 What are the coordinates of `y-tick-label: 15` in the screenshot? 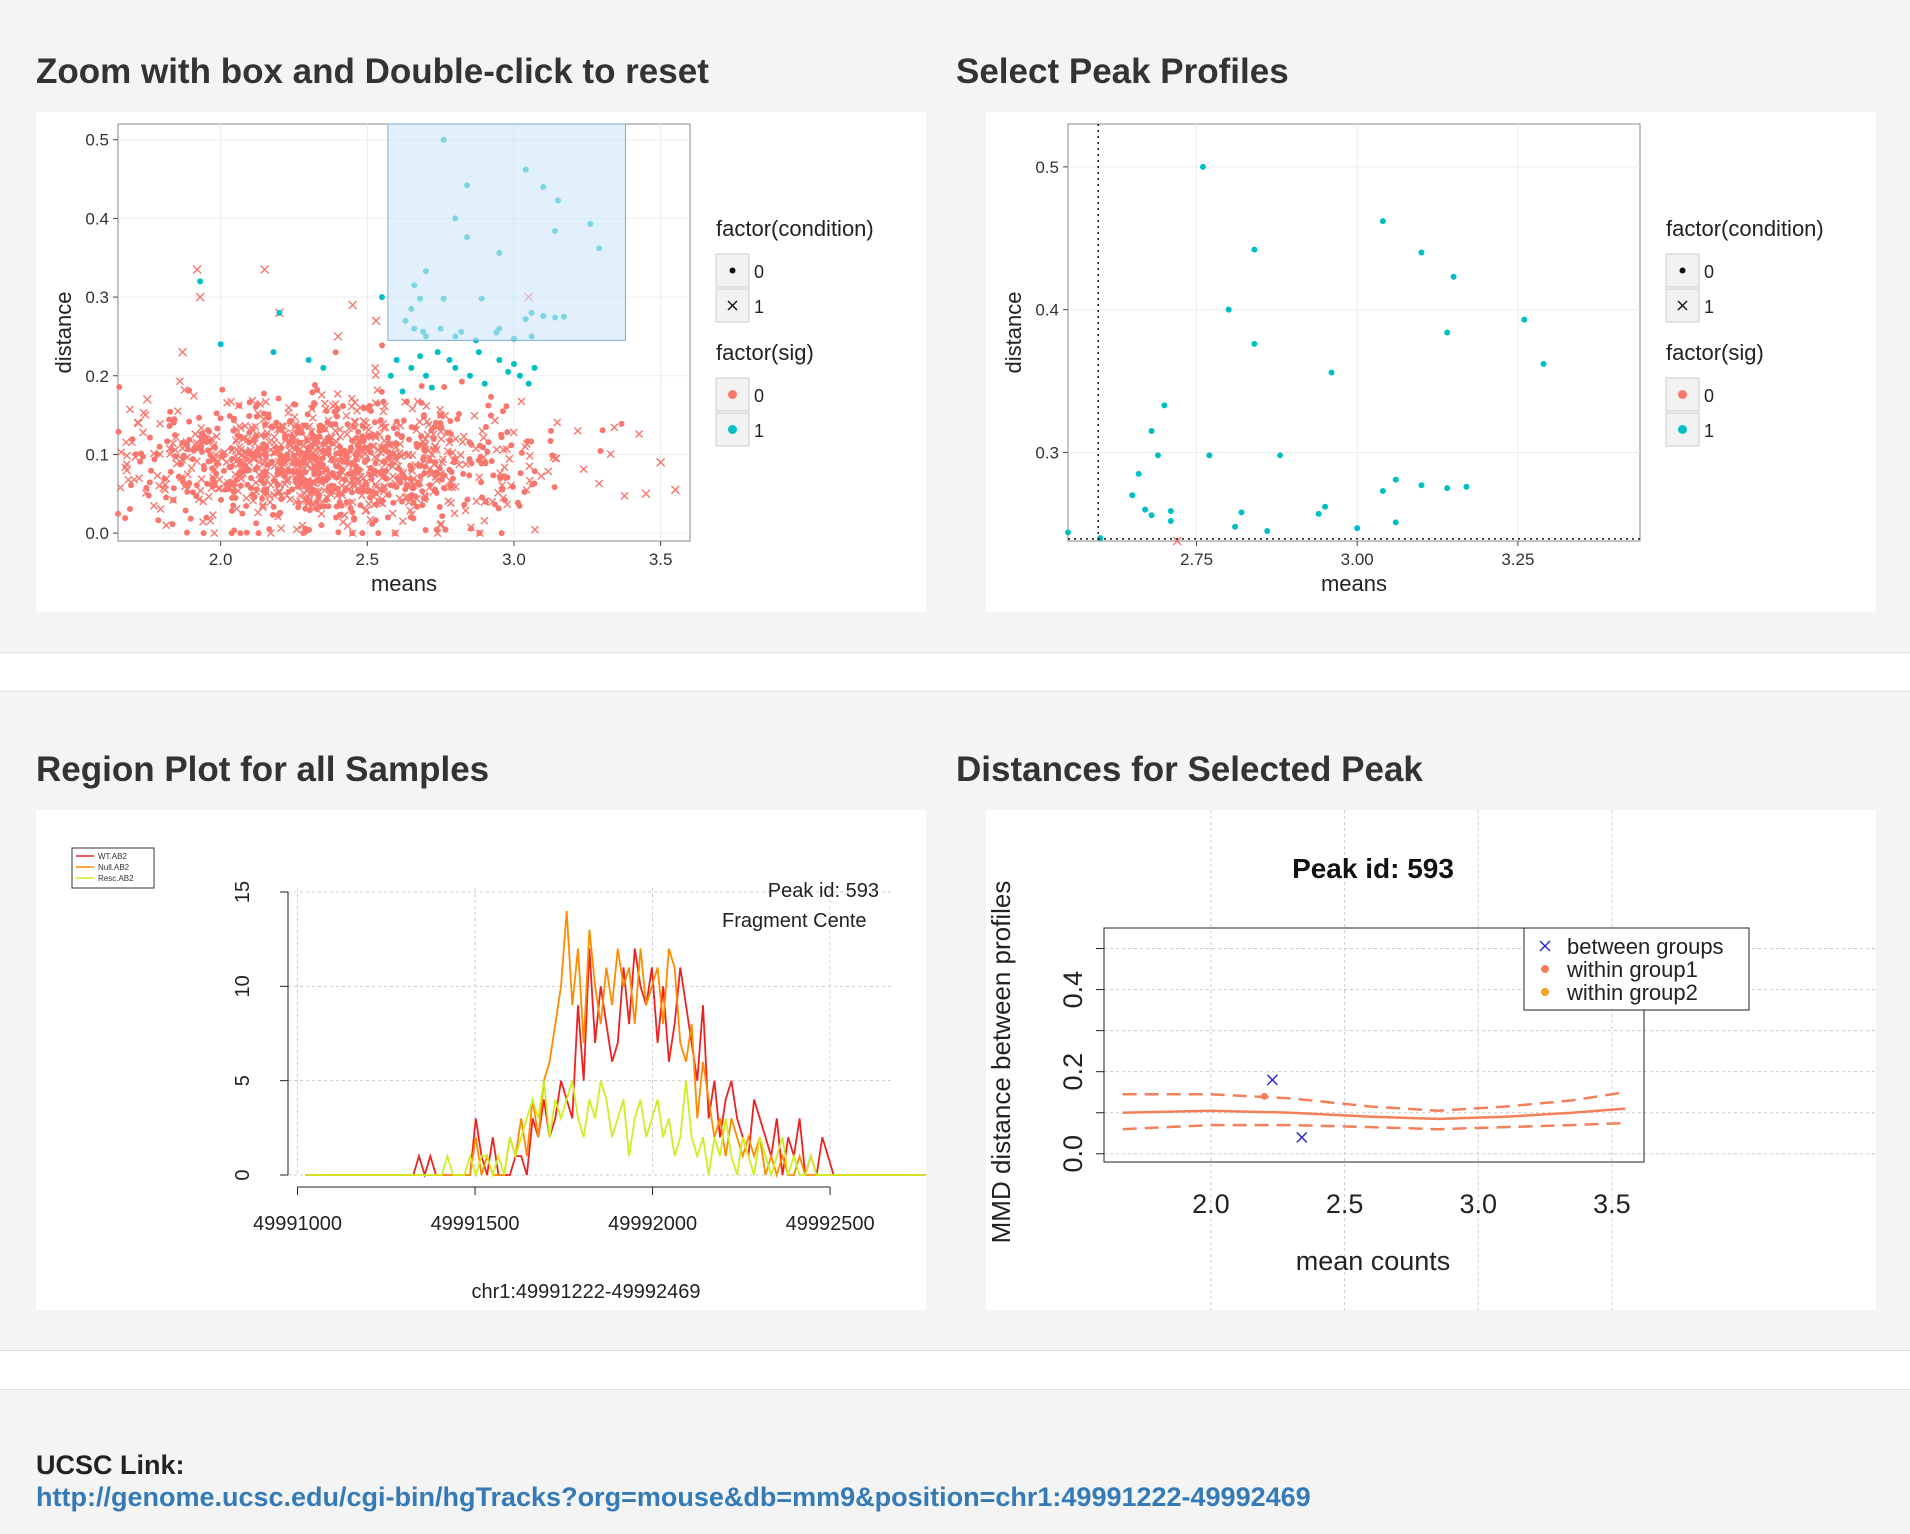 It's located at (243, 892).